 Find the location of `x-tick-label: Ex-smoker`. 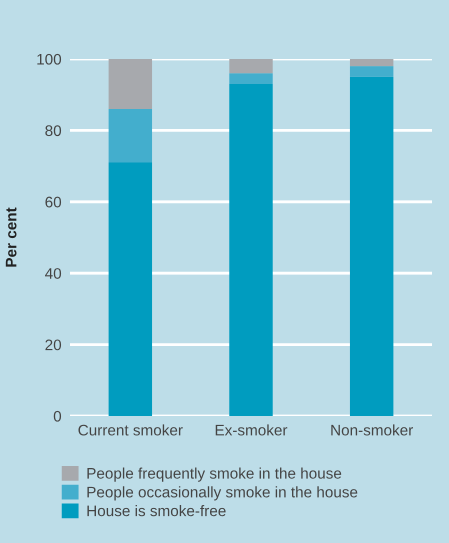

x-tick-label: Ex-smoker is located at coordinates (252, 430).